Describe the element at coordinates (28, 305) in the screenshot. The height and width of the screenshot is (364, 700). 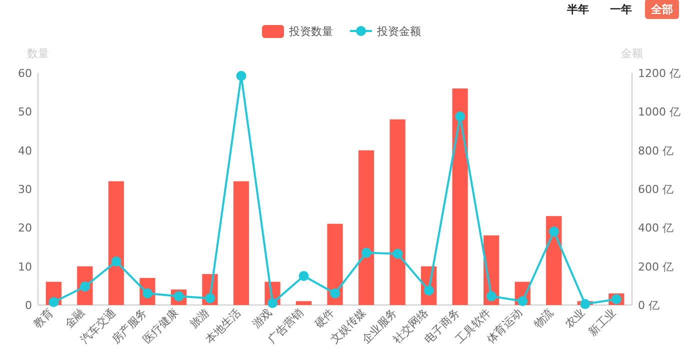
I see `y-tick-label: 0` at that location.